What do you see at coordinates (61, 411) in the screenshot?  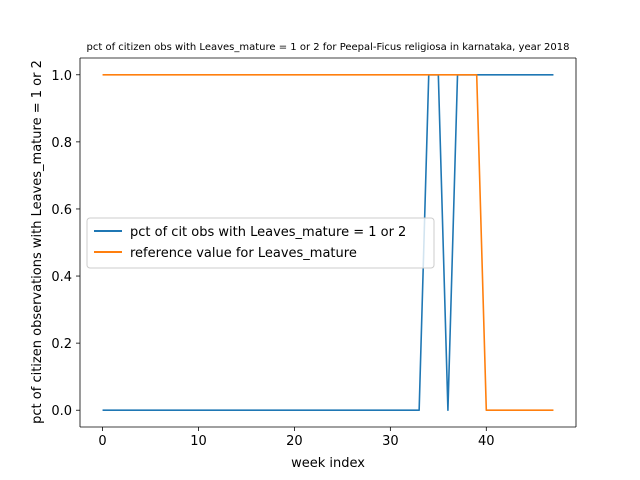 I see `y-tick-label: 0.0` at bounding box center [61, 411].